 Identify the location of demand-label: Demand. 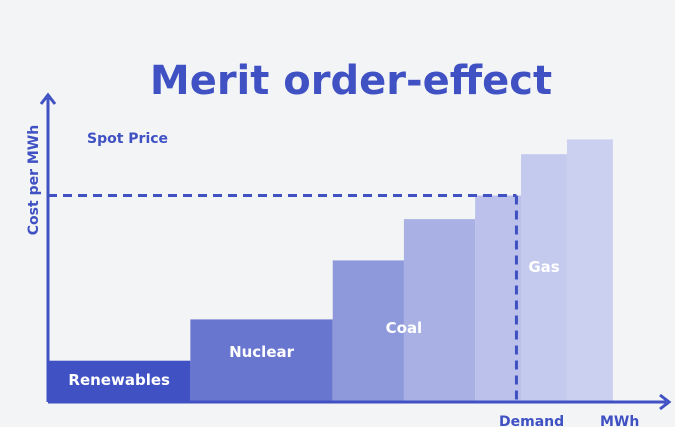
(531, 420).